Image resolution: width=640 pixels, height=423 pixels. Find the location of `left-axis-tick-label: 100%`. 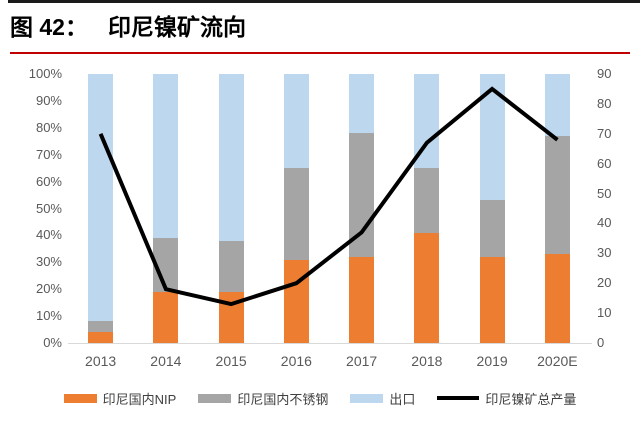

left-axis-tick-label: 100% is located at coordinates (45, 73).